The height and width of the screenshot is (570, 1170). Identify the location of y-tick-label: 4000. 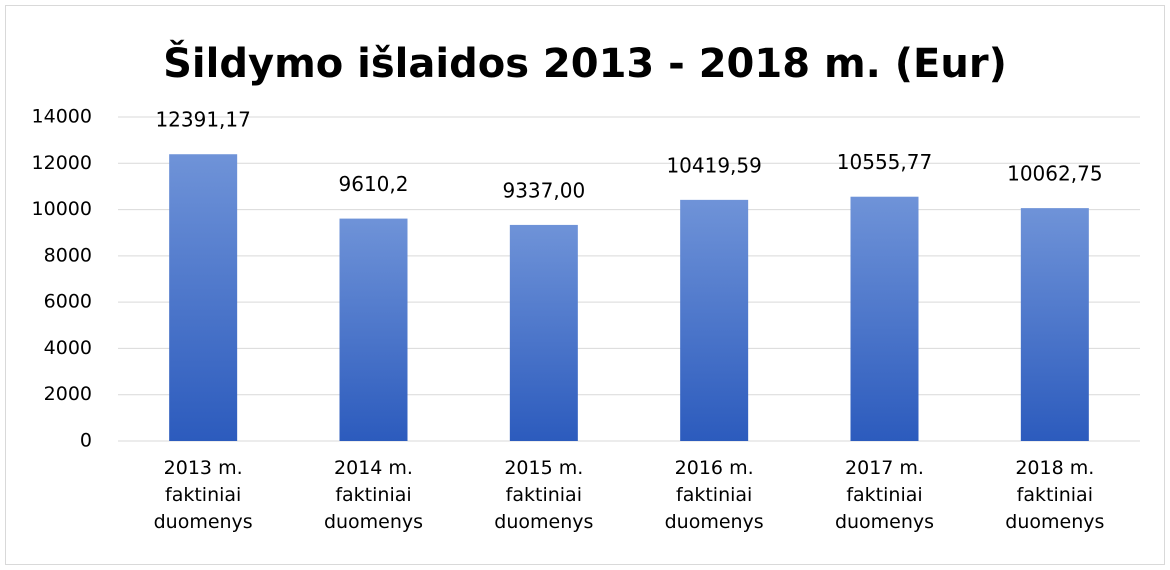
(68, 348).